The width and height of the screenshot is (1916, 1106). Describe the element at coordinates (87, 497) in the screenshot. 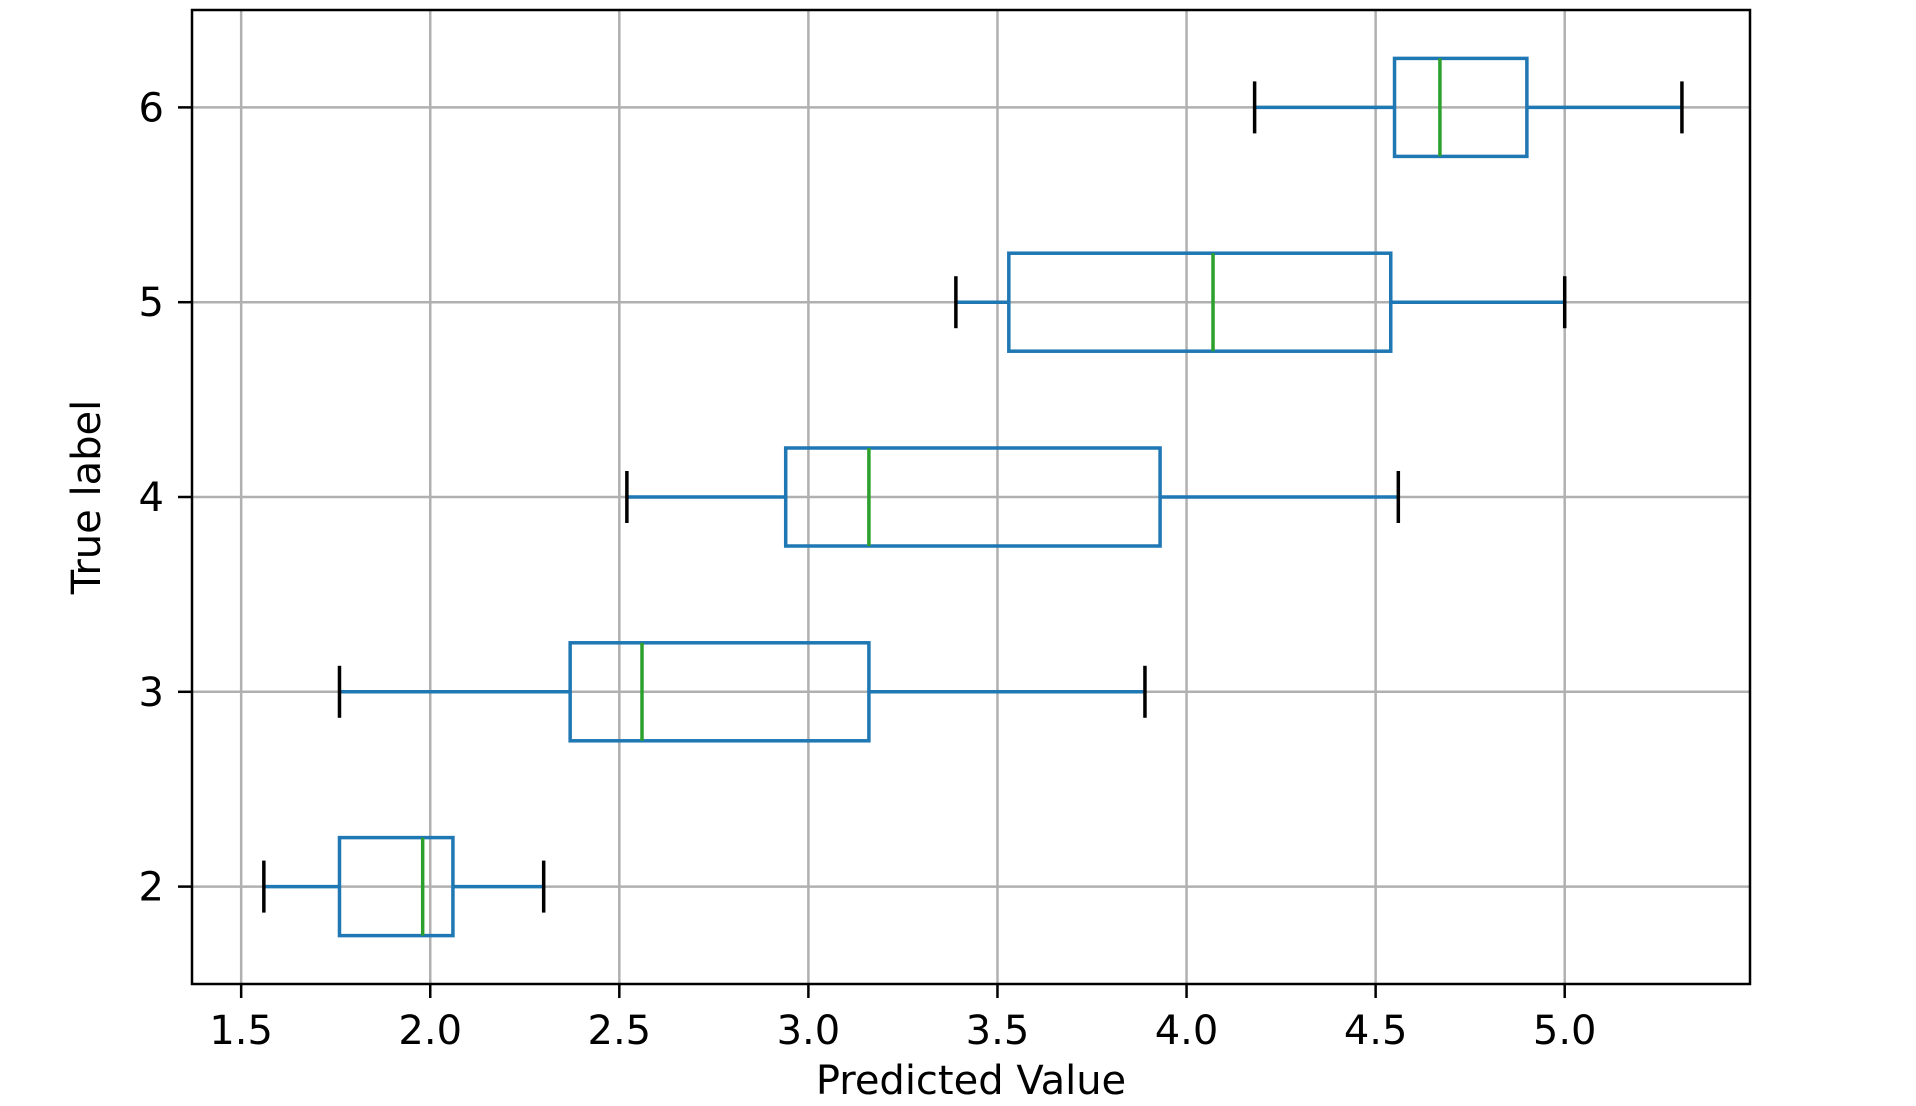

I see `y-axis-label: True label` at that location.